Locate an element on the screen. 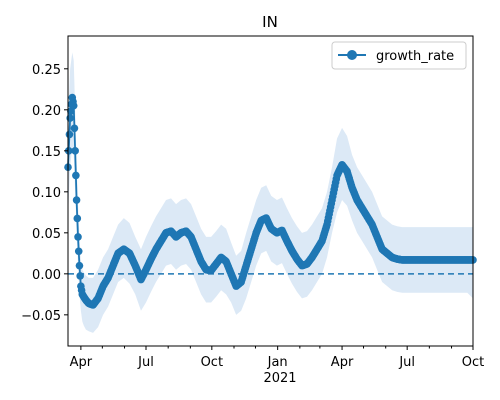 The height and width of the screenshot is (400, 500). legend-box is located at coordinates (399, 55).